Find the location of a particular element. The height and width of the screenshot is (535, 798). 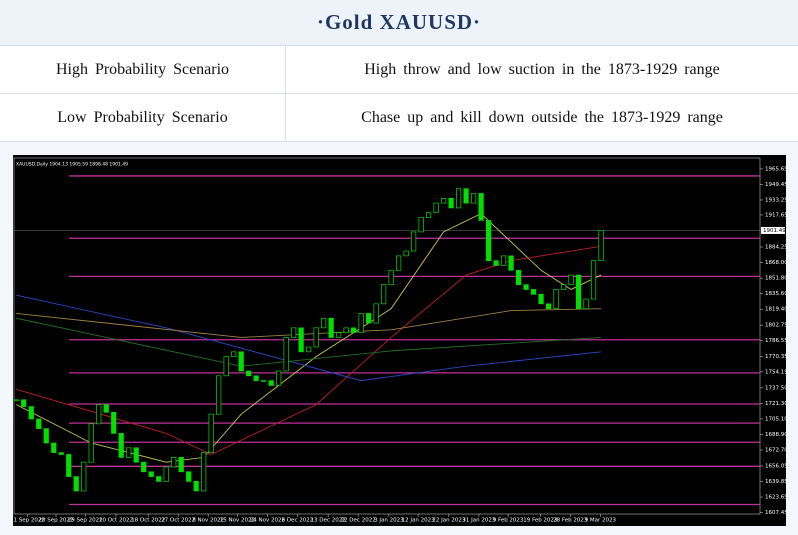

x-tick-label: 31 Jan 2023 is located at coordinates (478, 521).